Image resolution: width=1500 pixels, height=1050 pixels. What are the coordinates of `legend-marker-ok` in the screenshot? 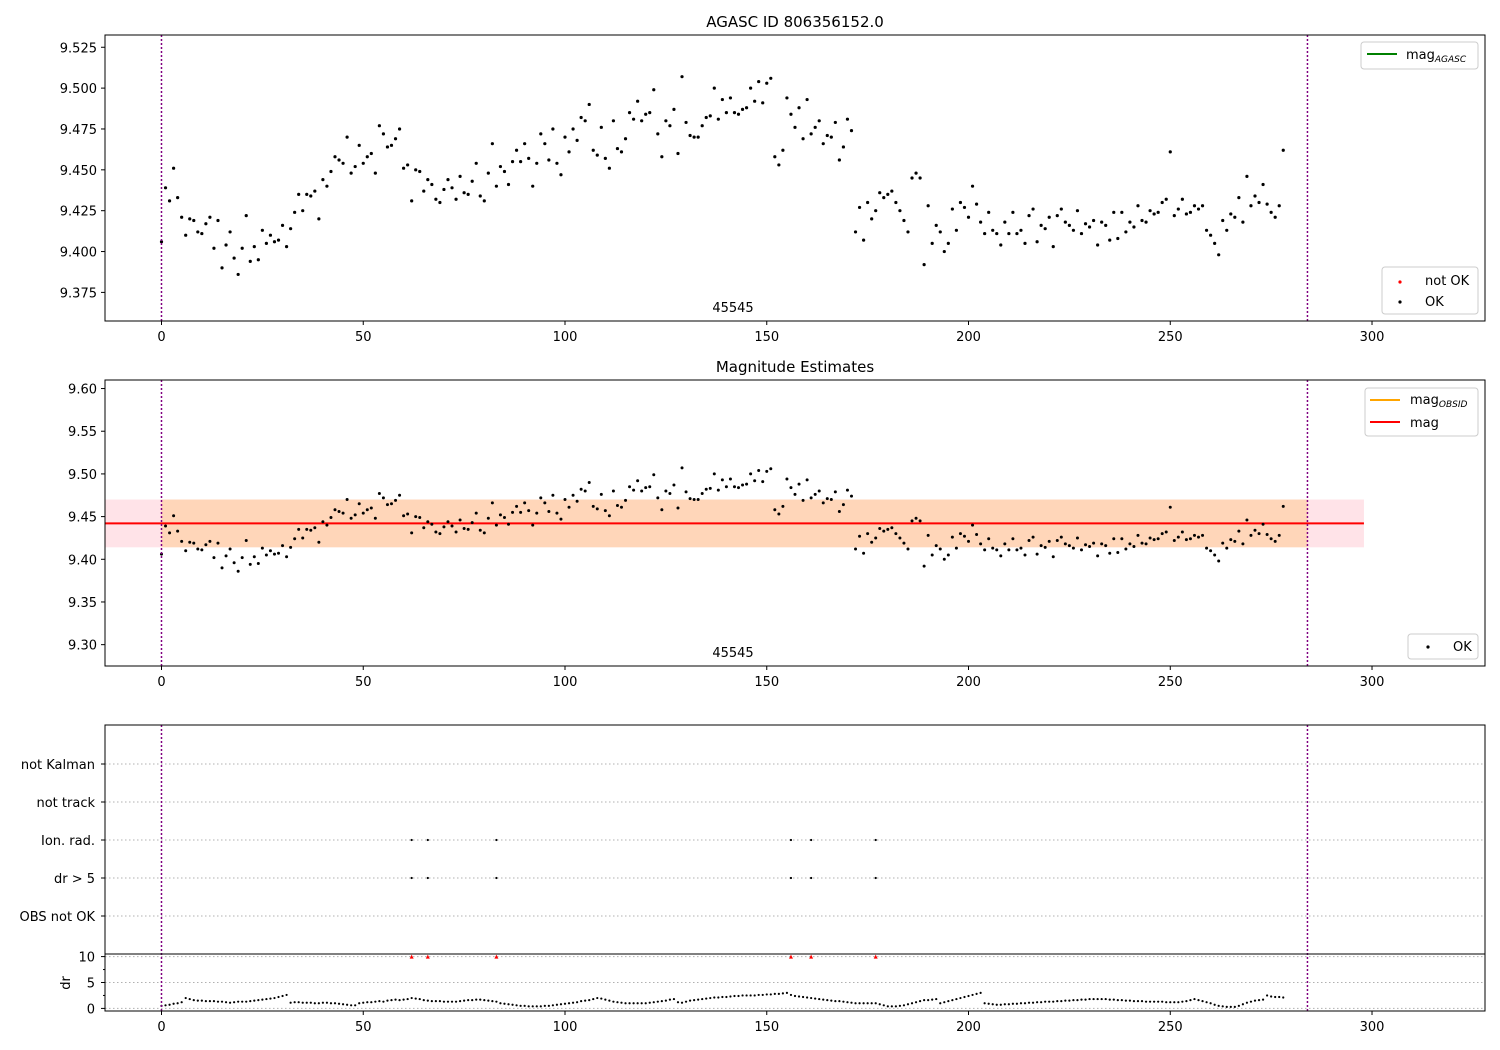 It's located at (1400, 302).